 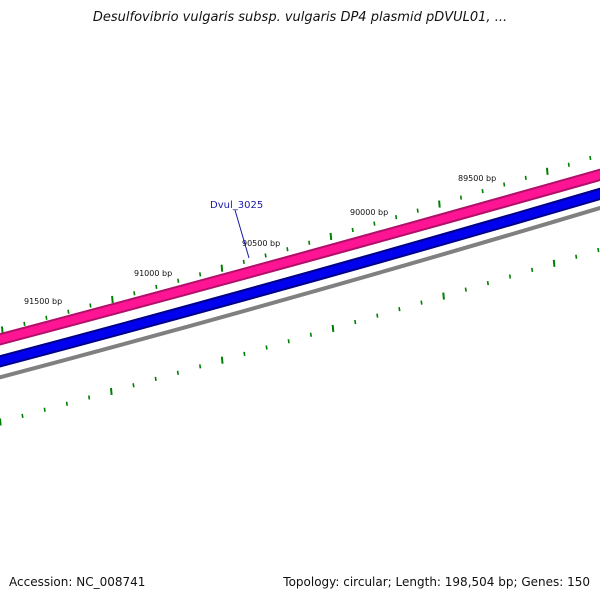 What do you see at coordinates (261, 243) in the screenshot?
I see `scale-label-90500: 90500 bp` at bounding box center [261, 243].